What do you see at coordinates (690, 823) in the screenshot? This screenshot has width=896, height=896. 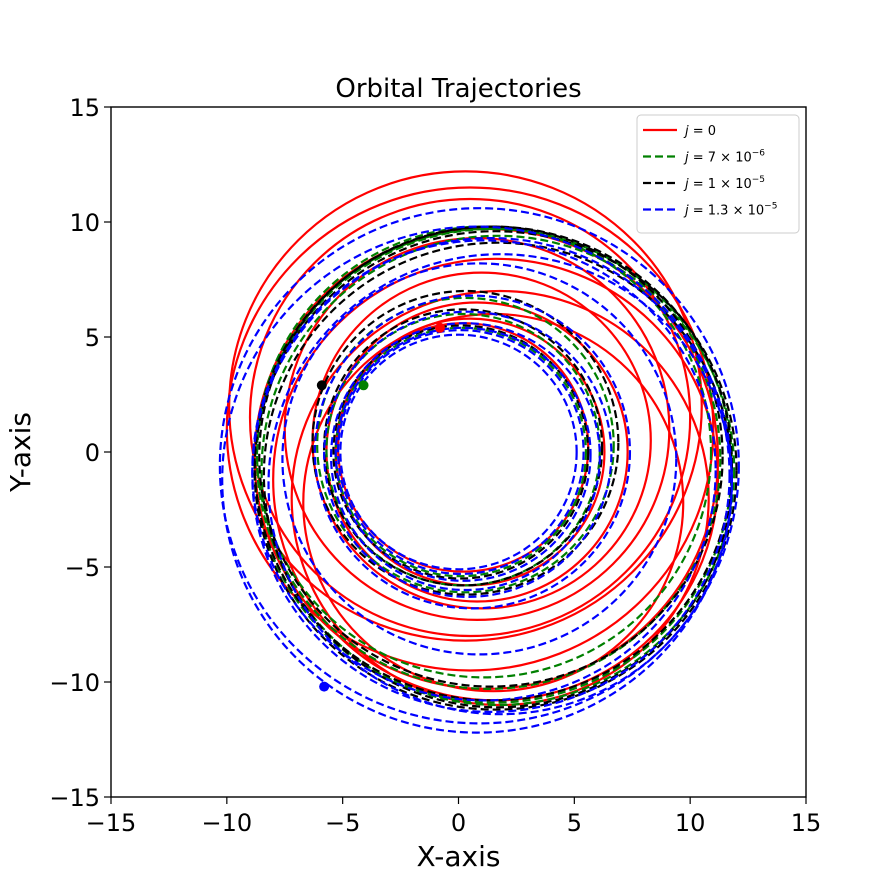 I see `x-tick-label: 10` at bounding box center [690, 823].